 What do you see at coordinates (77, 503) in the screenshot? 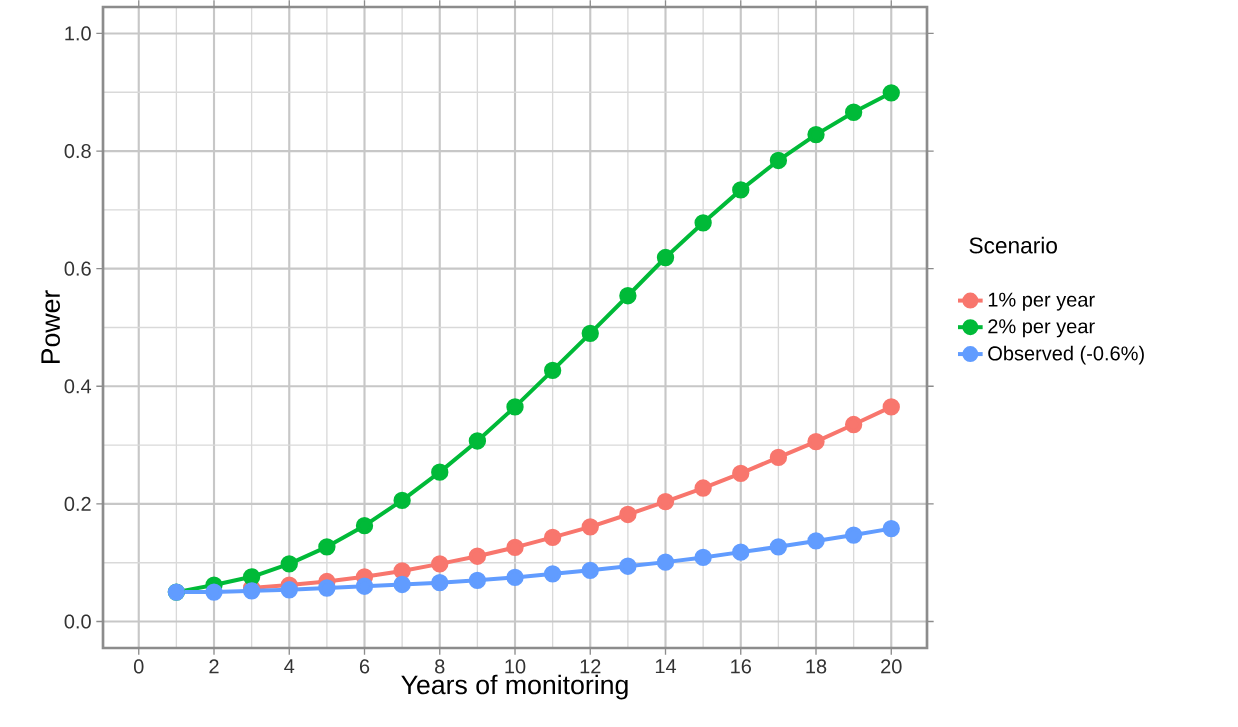
I see `y-tick-label: 0.2` at bounding box center [77, 503].